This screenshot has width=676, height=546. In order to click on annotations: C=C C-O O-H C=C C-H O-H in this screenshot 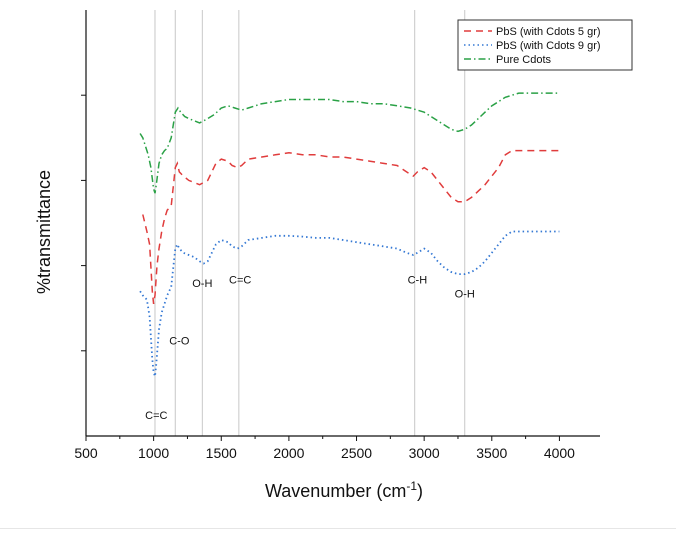, I will do `click(310, 347)`.